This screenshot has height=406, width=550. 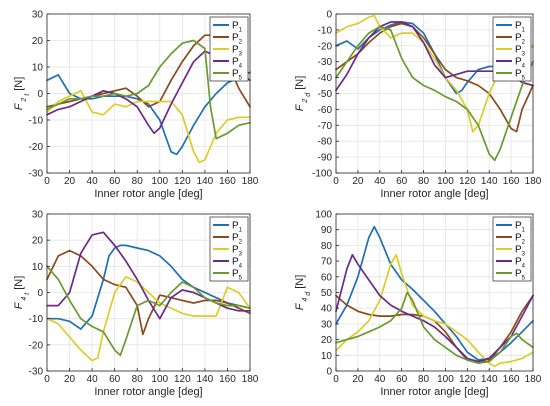 What do you see at coordinates (22, 94) in the screenshot?
I see `y-axis-label: F 2 t [N]` at bounding box center [22, 94].